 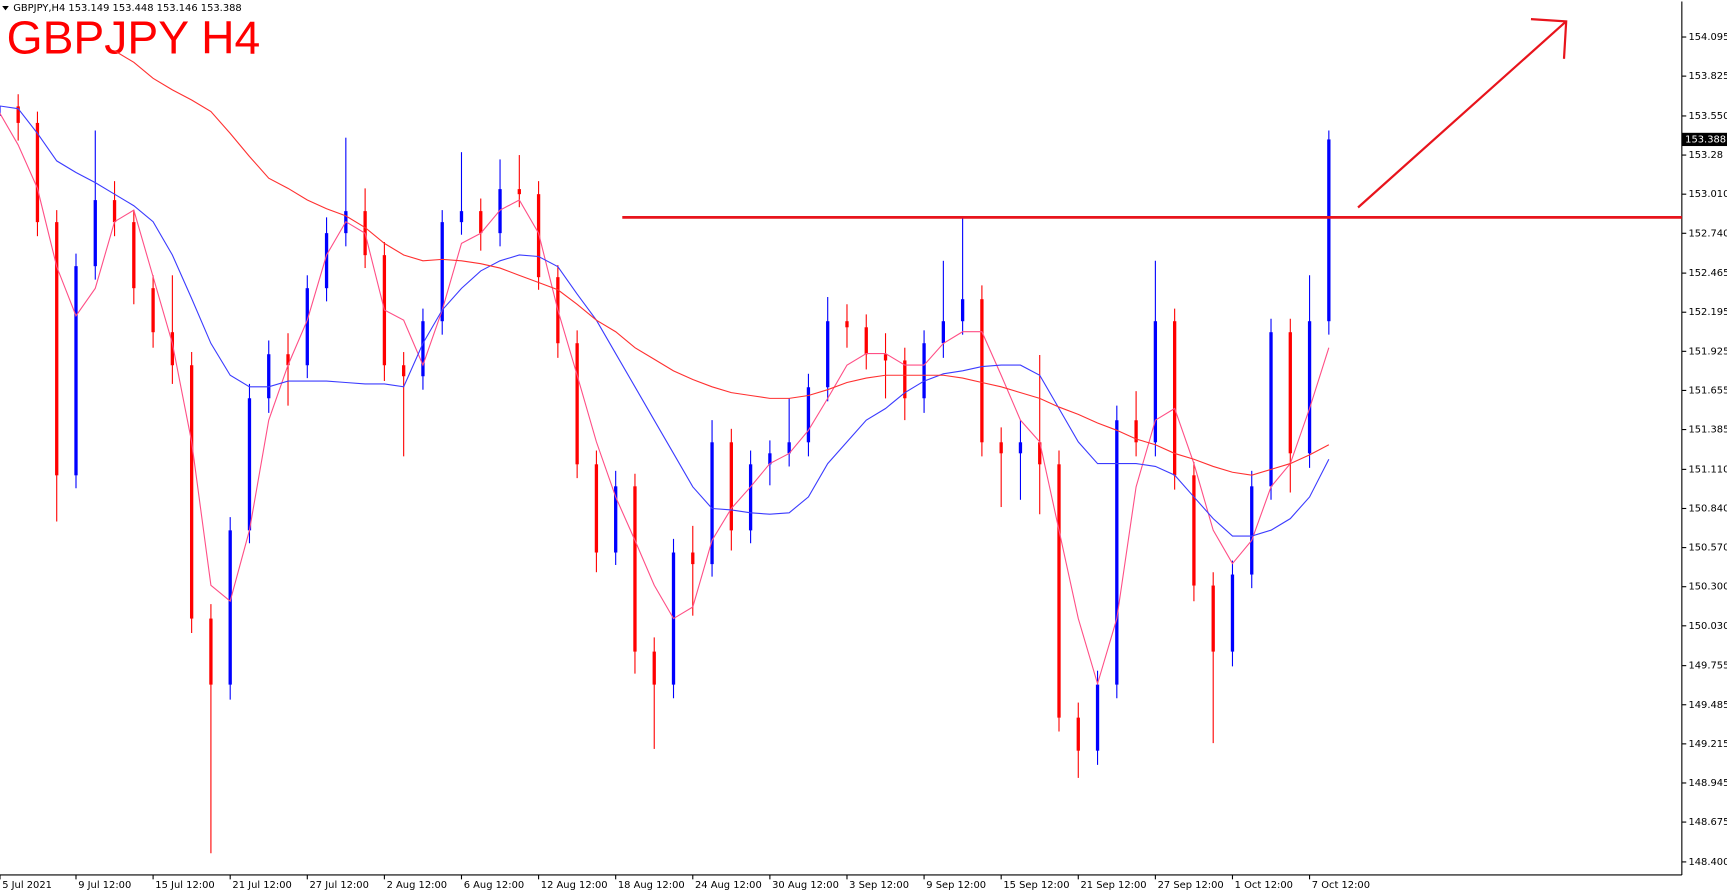 I want to click on y-tick-label: 153.550, so click(x=1707, y=116).